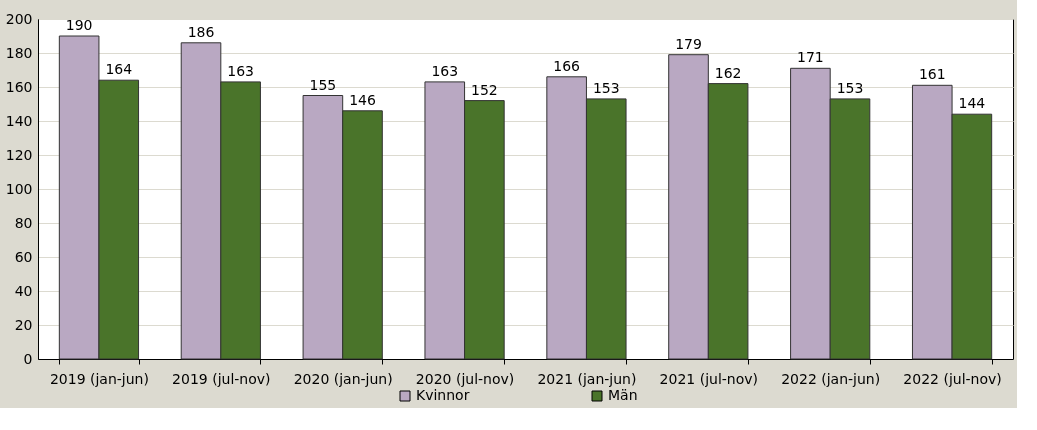  I want to click on y-tick-label: 160, so click(19, 86).